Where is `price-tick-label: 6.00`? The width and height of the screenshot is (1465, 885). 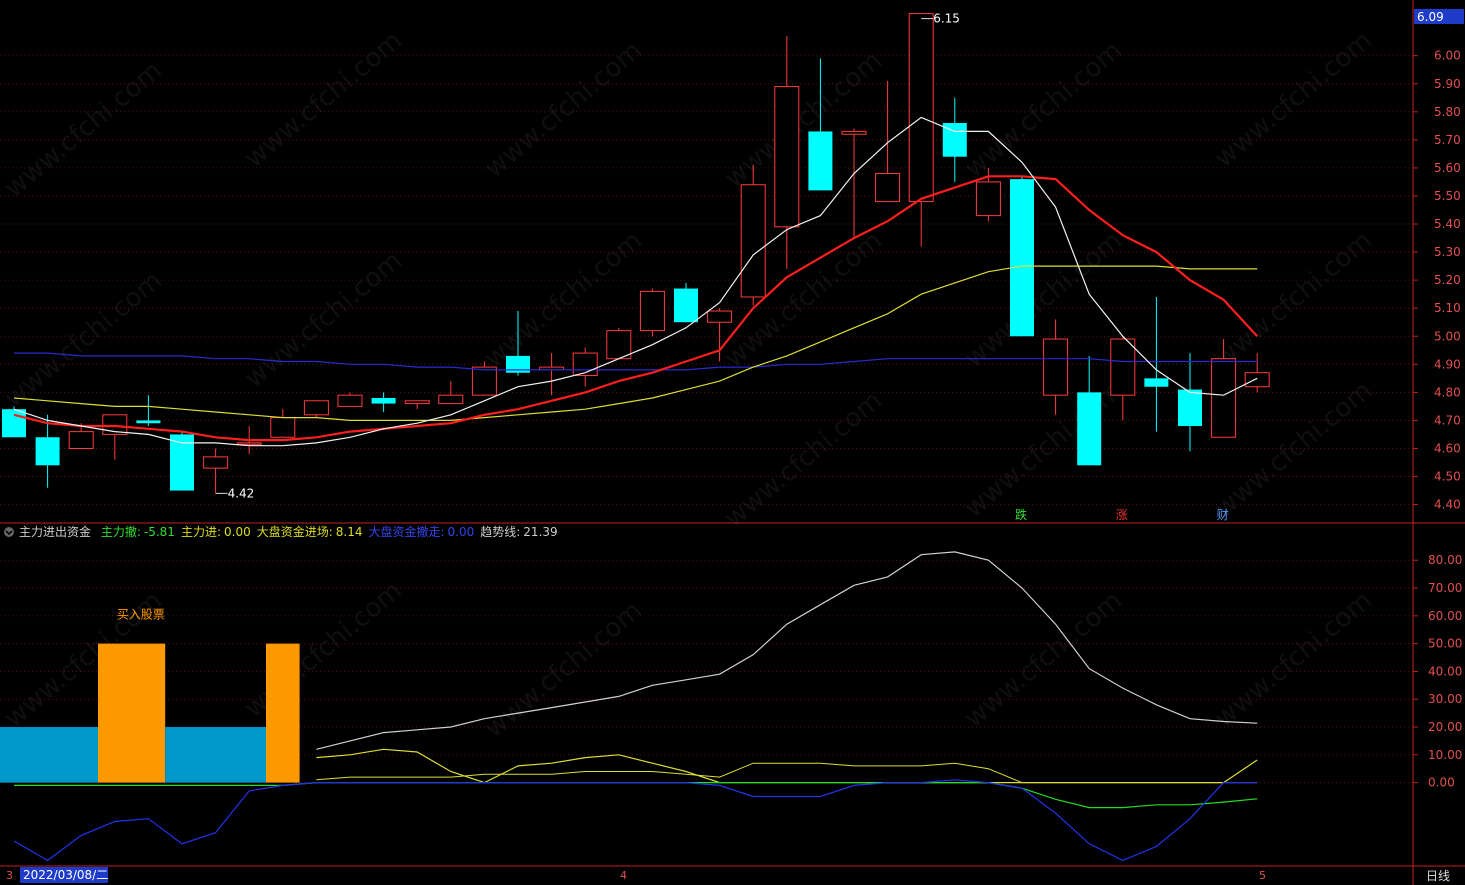 price-tick-label: 6.00 is located at coordinates (1447, 56).